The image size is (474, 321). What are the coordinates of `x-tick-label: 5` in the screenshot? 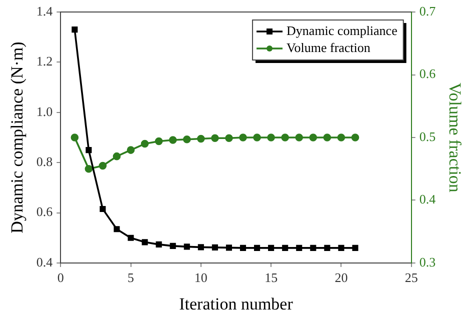 It's located at (131, 278).